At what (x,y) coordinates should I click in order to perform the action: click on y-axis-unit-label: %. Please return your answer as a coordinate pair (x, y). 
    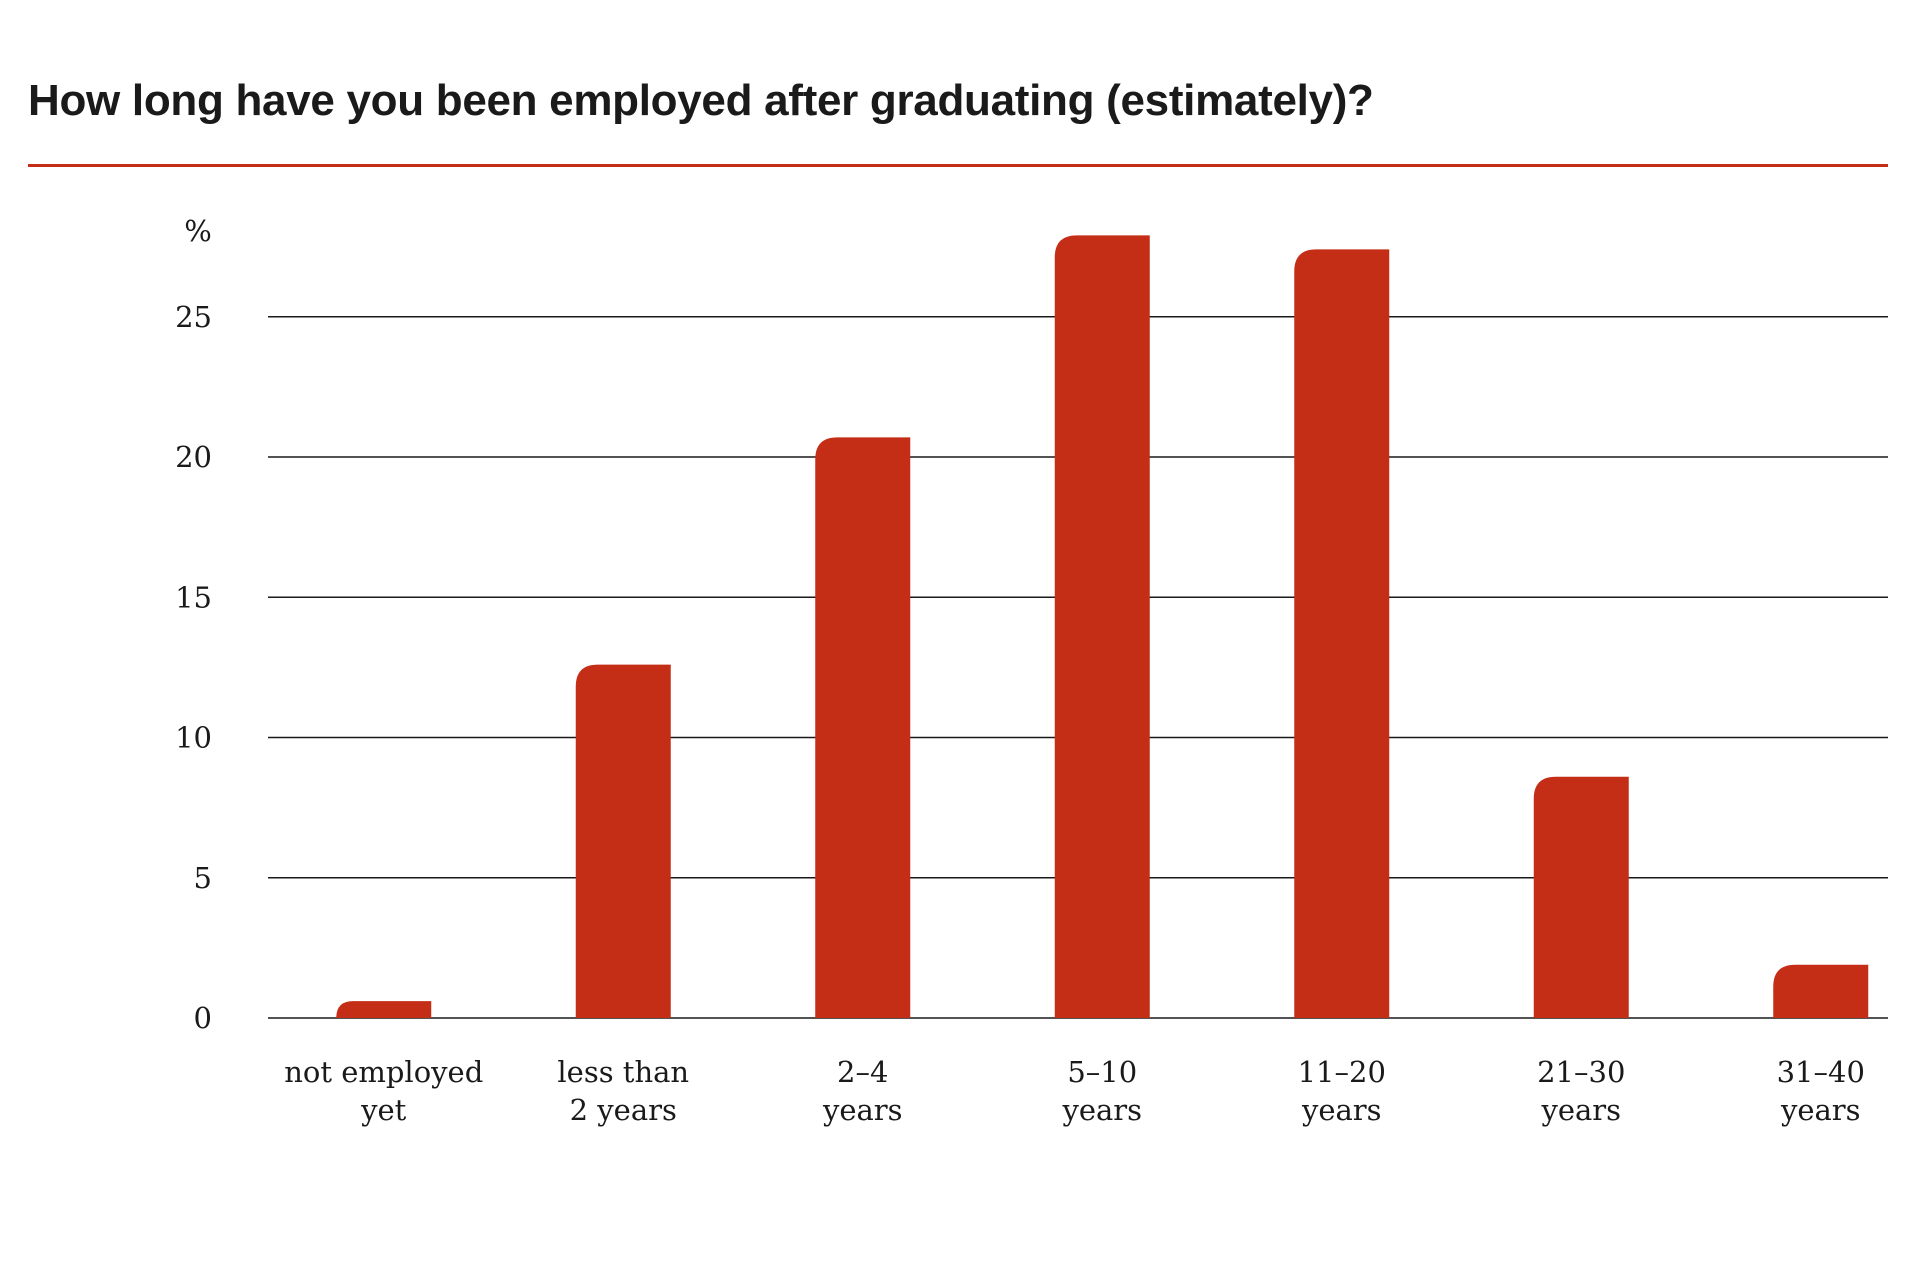
    Looking at the image, I should click on (198, 231).